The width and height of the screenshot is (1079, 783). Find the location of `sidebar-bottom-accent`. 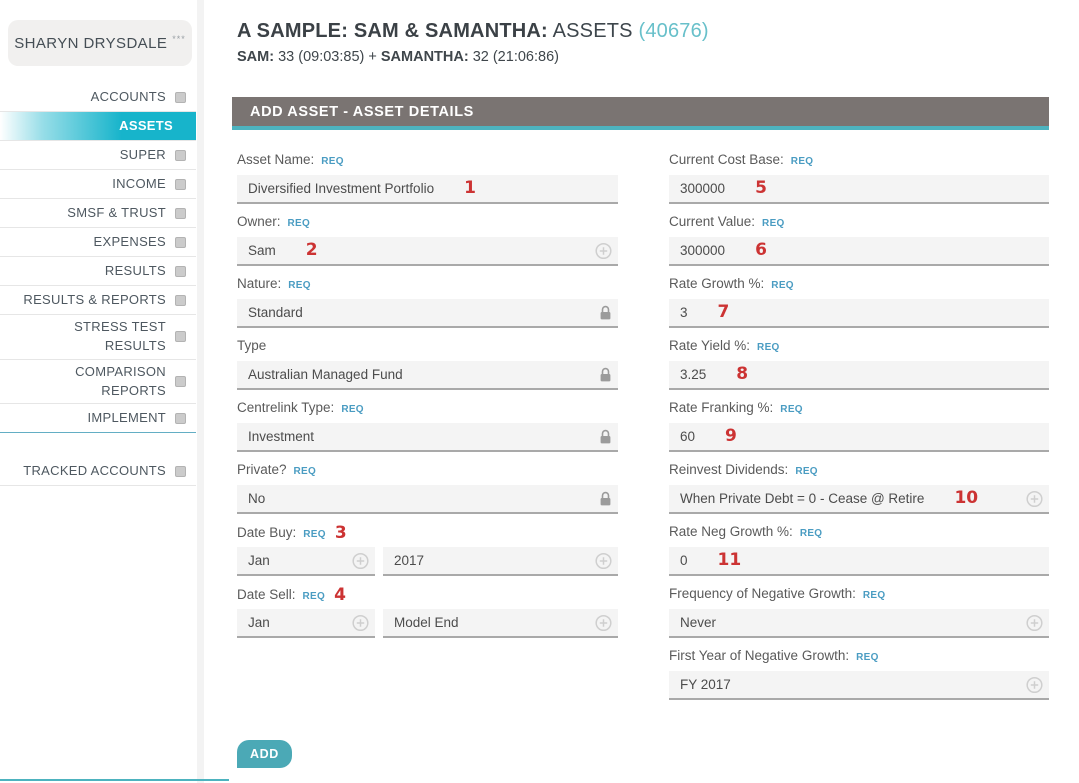

sidebar-bottom-accent is located at coordinates (114, 780).